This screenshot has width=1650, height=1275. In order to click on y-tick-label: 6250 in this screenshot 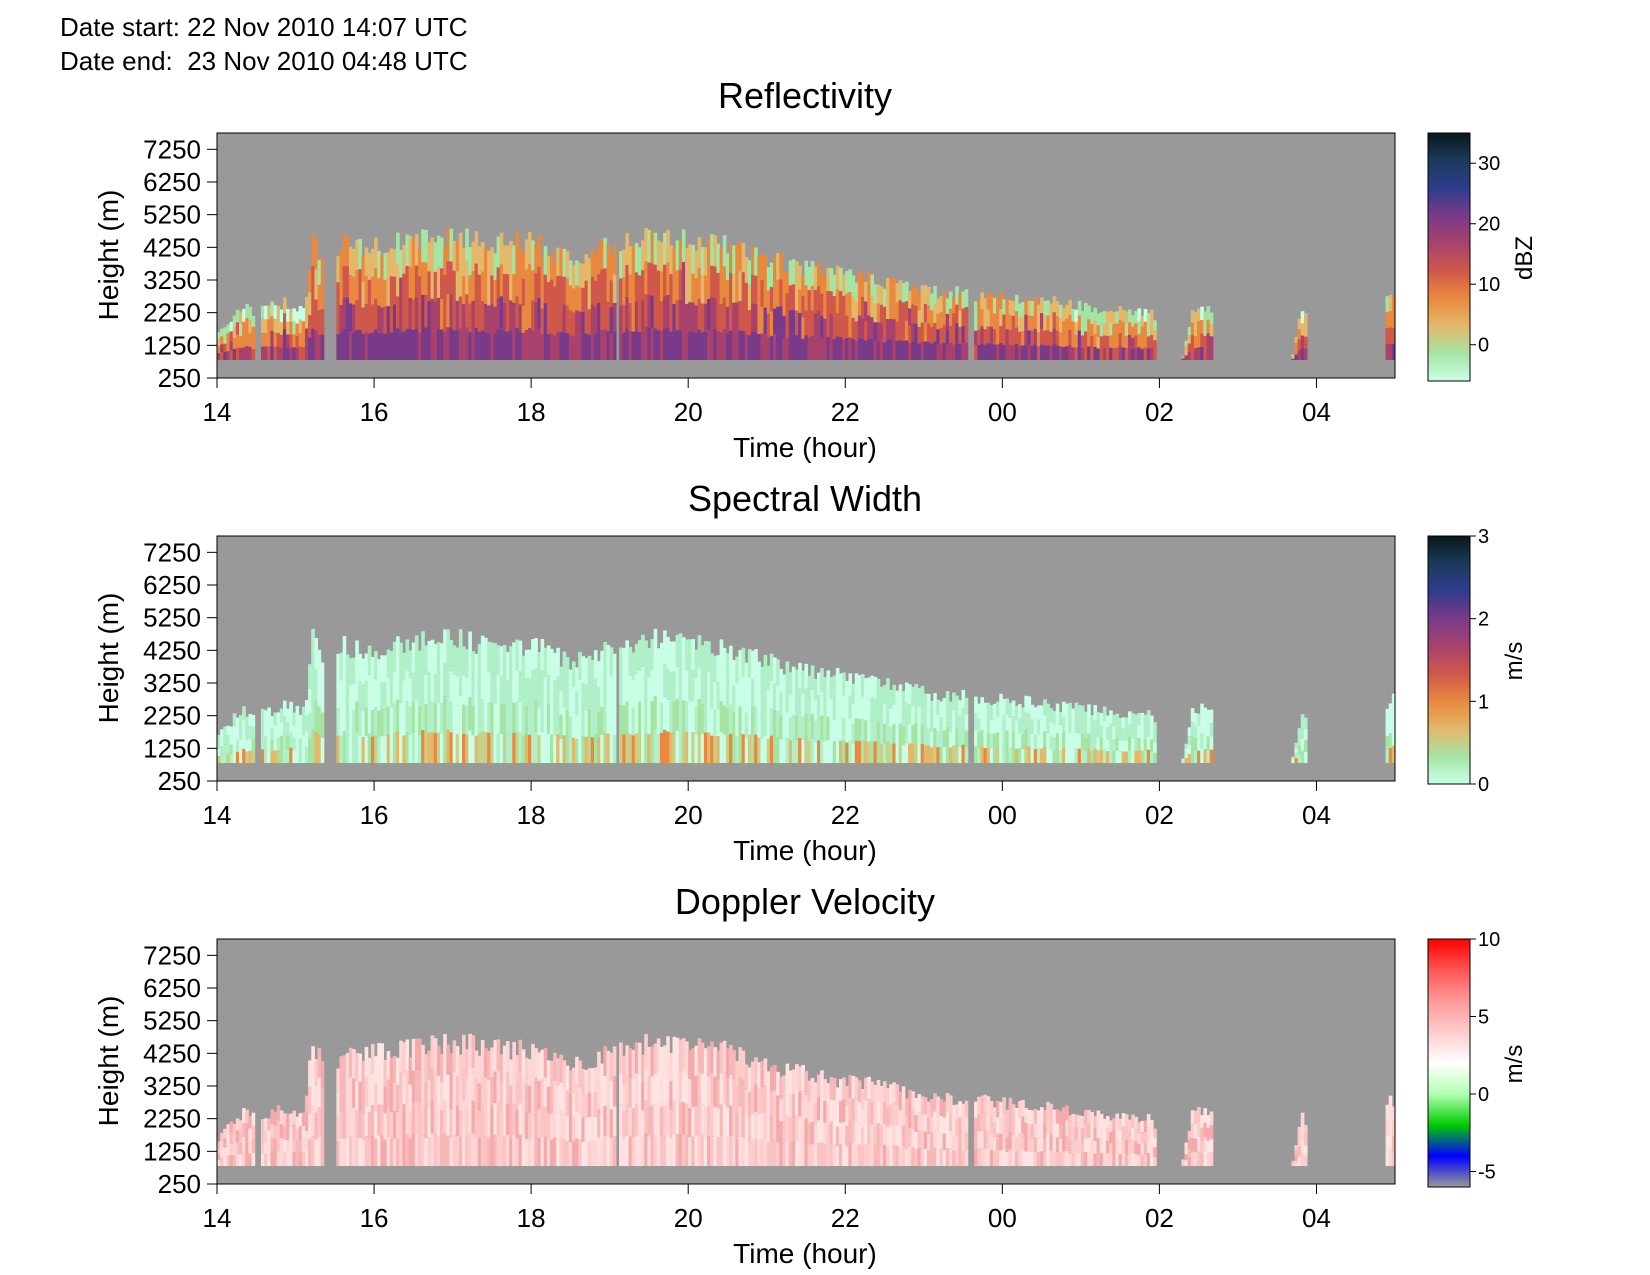, I will do `click(172, 988)`.